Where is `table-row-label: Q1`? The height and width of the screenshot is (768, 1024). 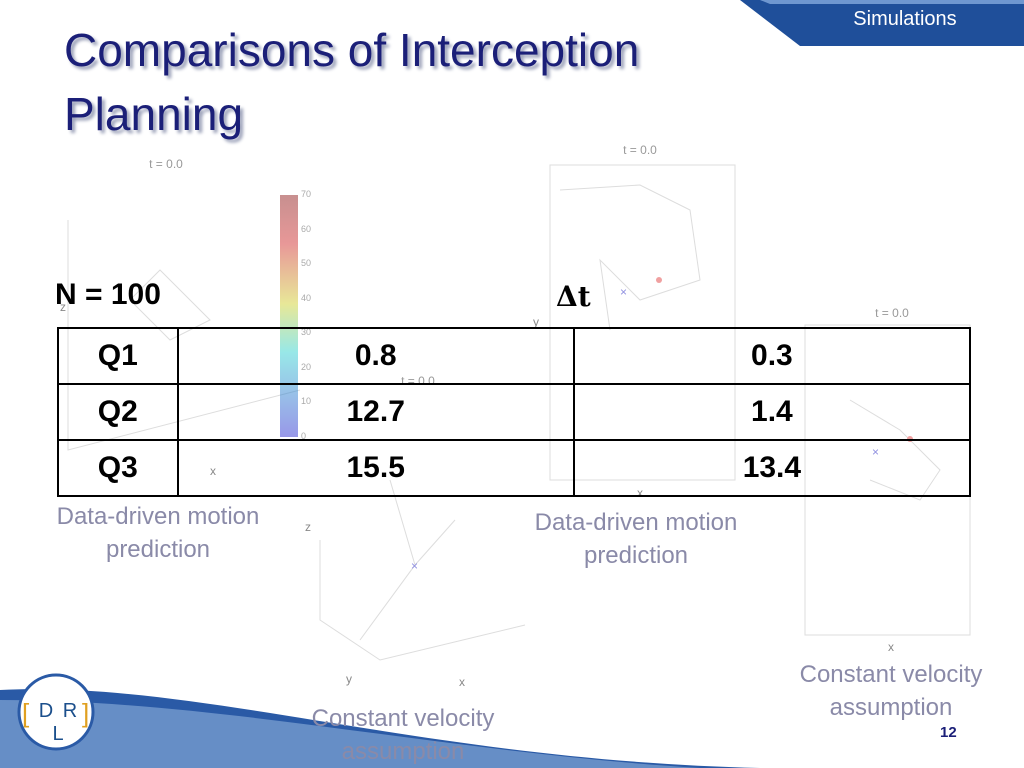
table-row-label: Q1 is located at coordinates (118, 356).